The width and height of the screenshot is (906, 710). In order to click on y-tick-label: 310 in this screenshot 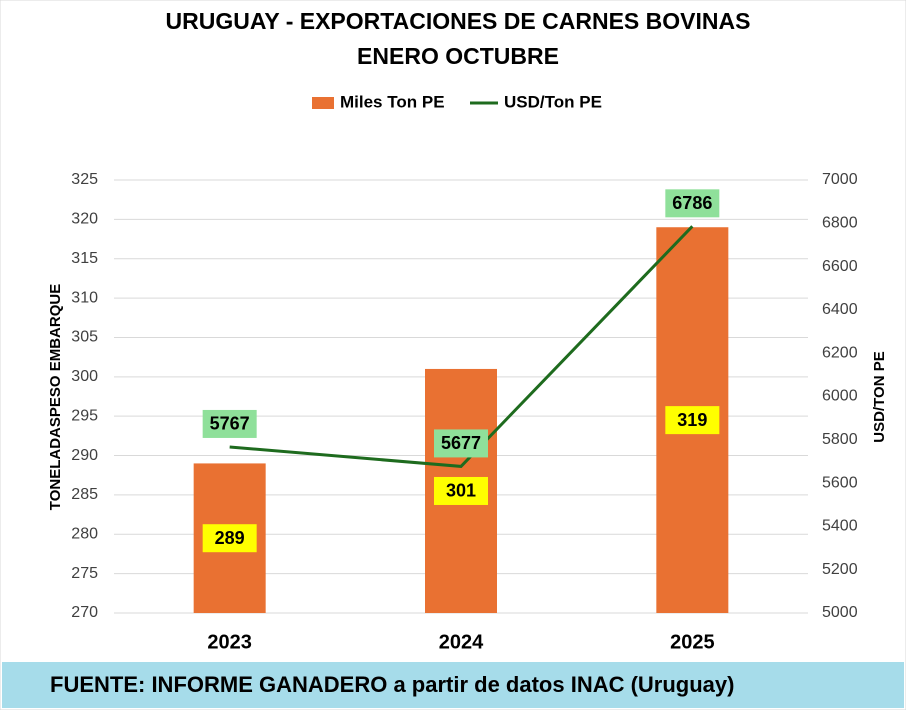, I will do `click(84, 297)`.